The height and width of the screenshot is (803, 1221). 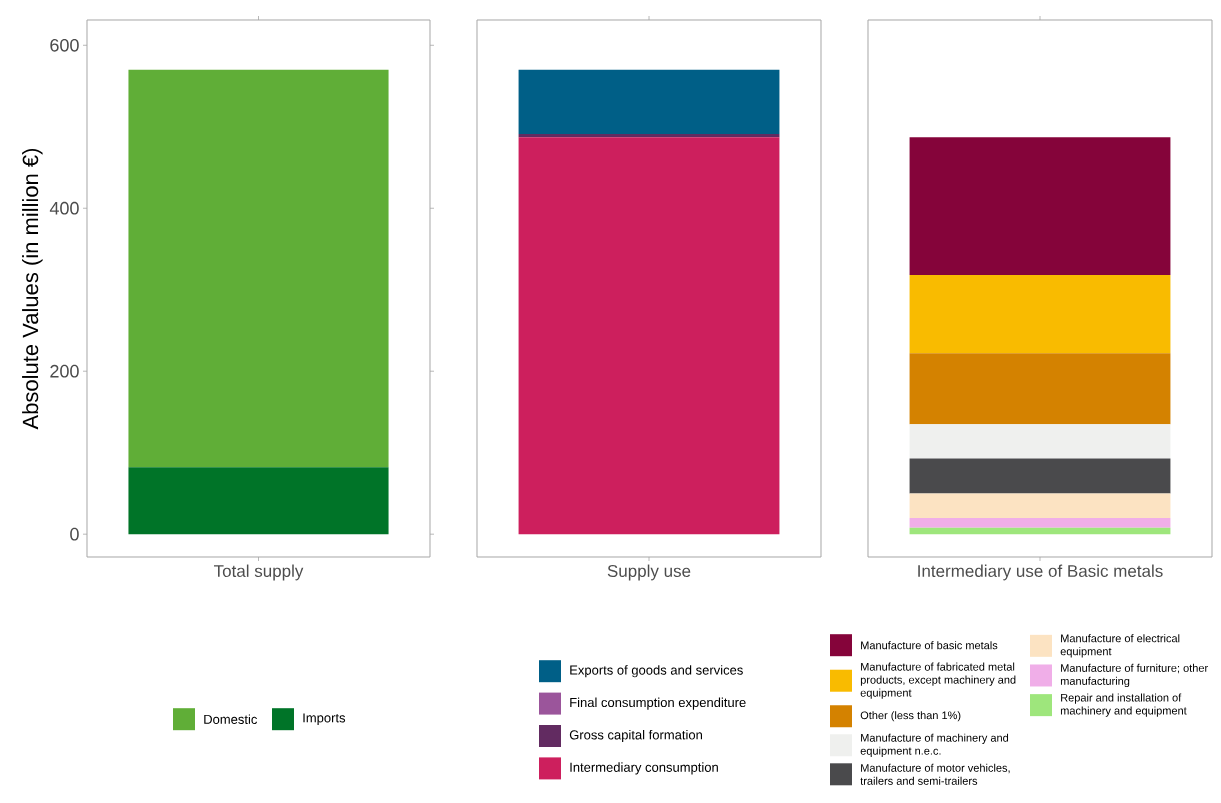 I want to click on legend-label: Manufacture of electrical equipment, so click(x=1120, y=646).